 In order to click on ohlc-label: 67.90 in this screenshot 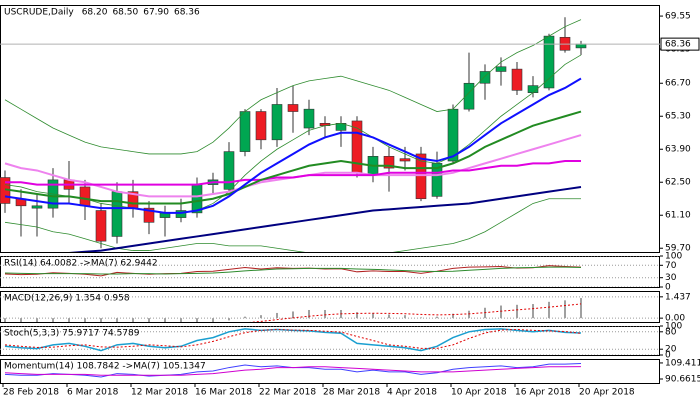, I will do `click(156, 13)`.